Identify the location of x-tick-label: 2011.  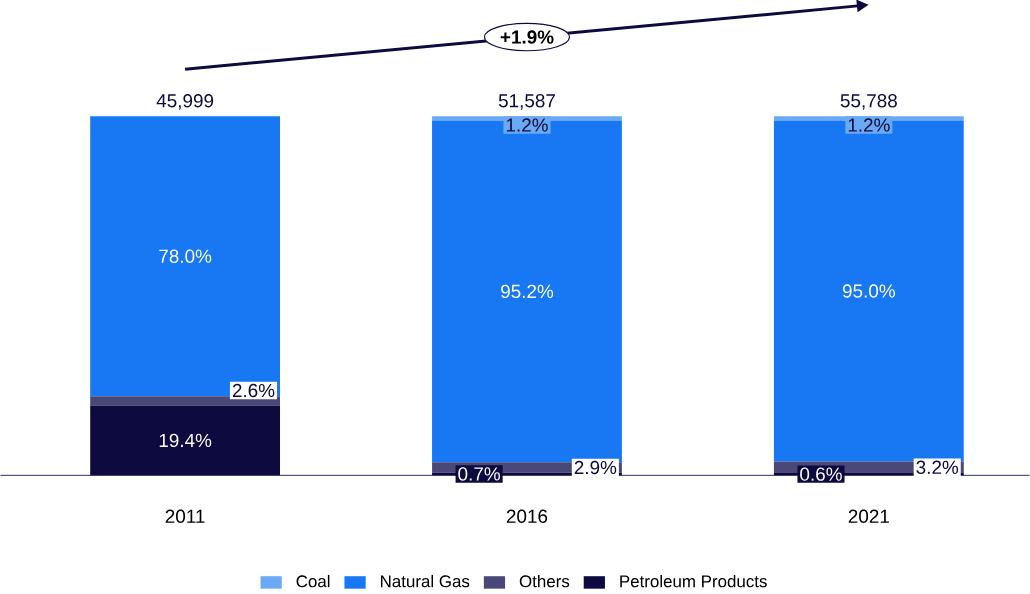
(185, 516).